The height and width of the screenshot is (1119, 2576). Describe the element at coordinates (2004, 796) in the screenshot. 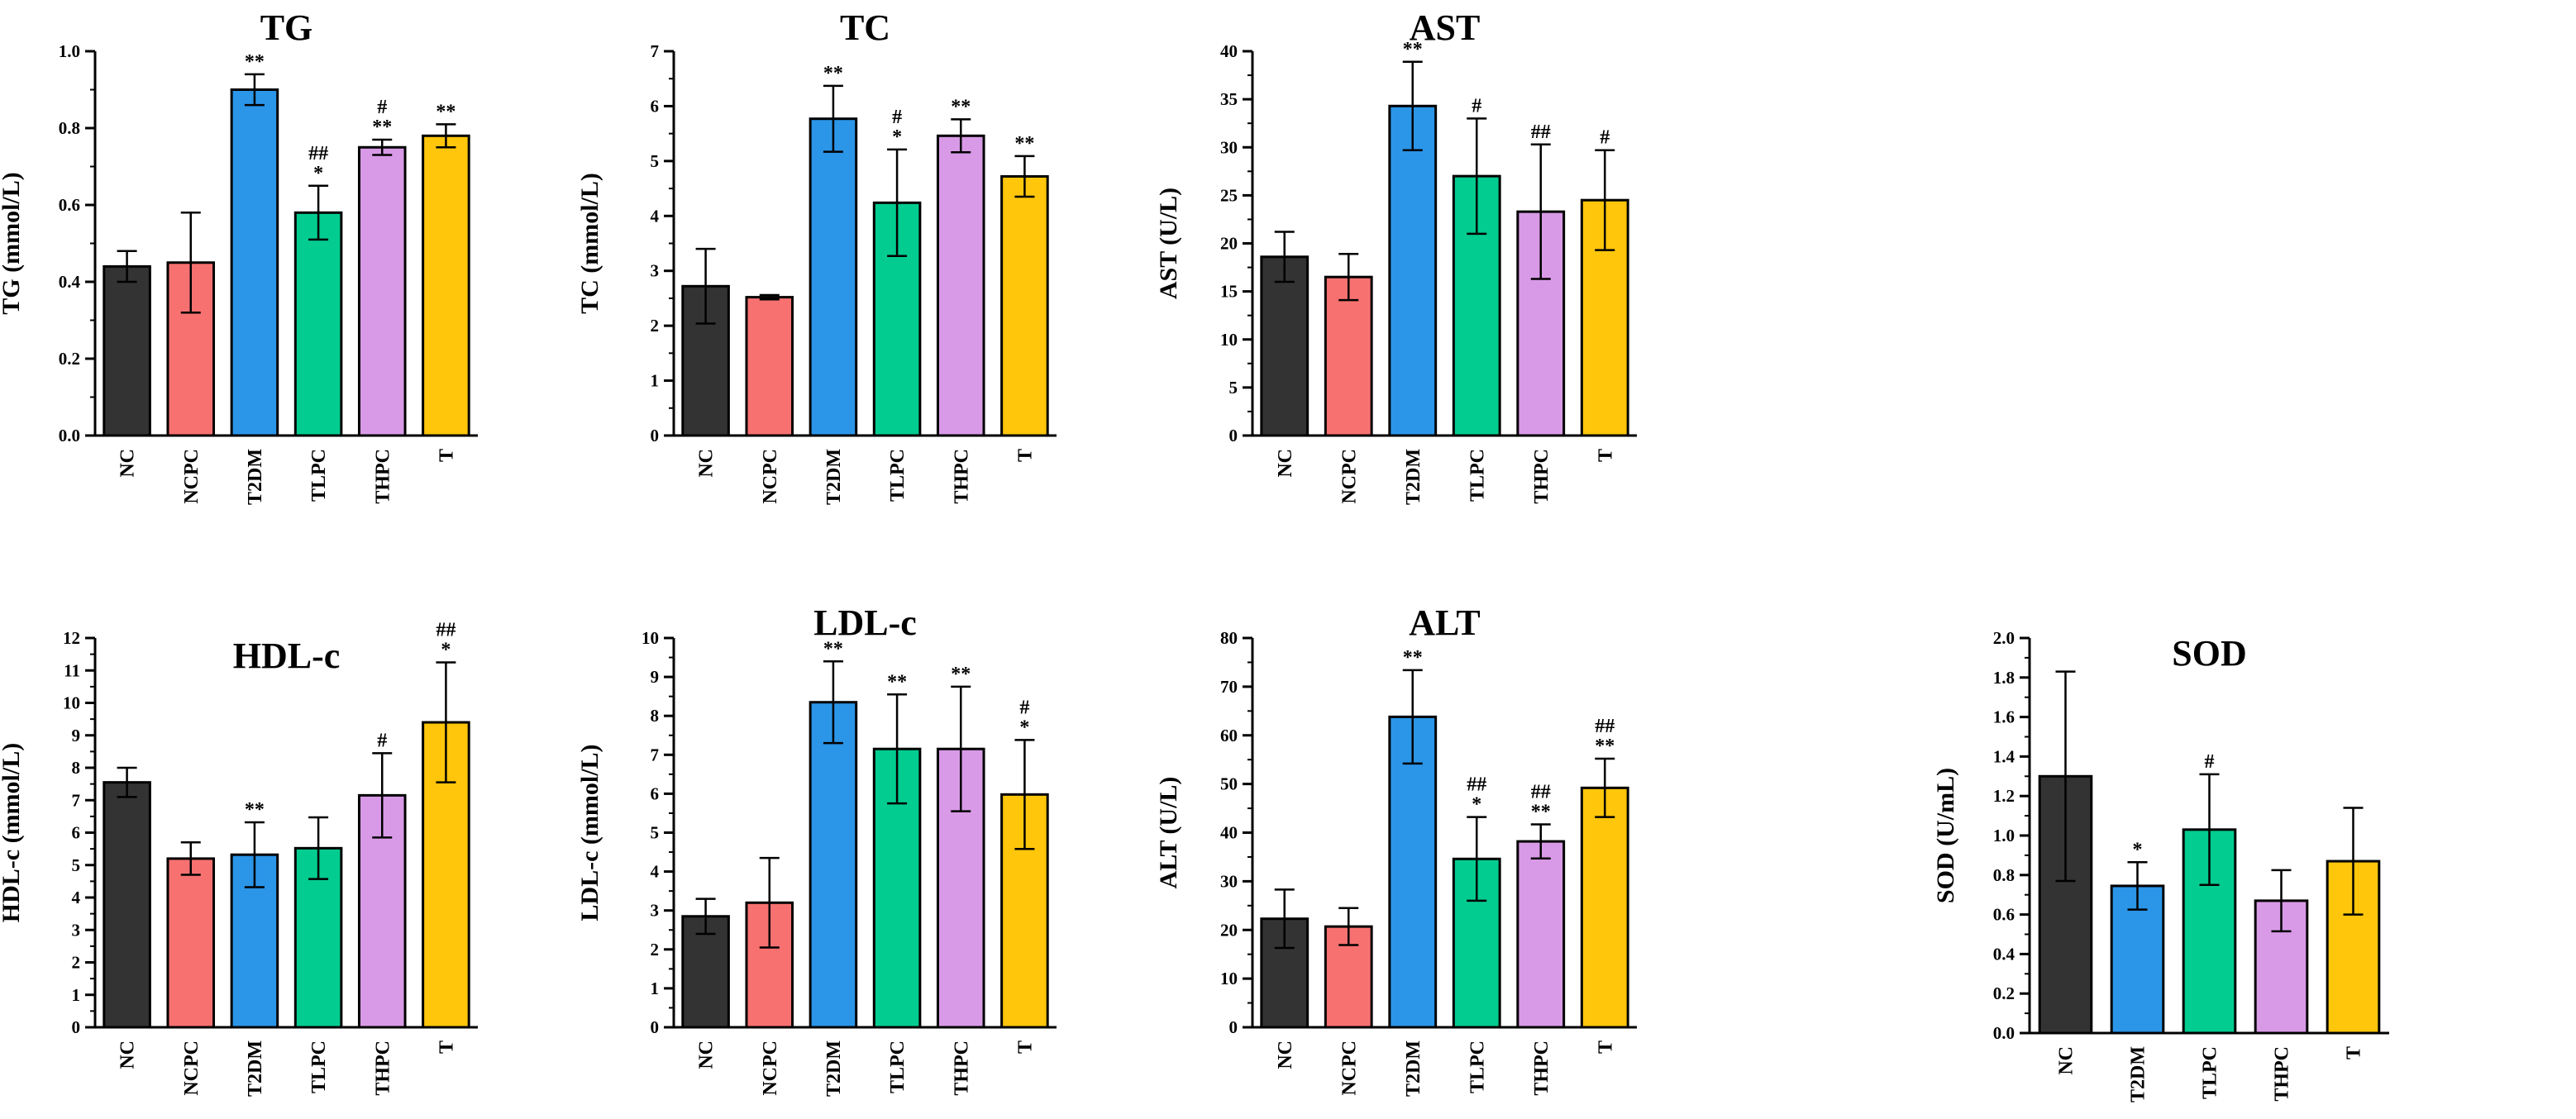

I see `y-tick-label: 1.2` at that location.